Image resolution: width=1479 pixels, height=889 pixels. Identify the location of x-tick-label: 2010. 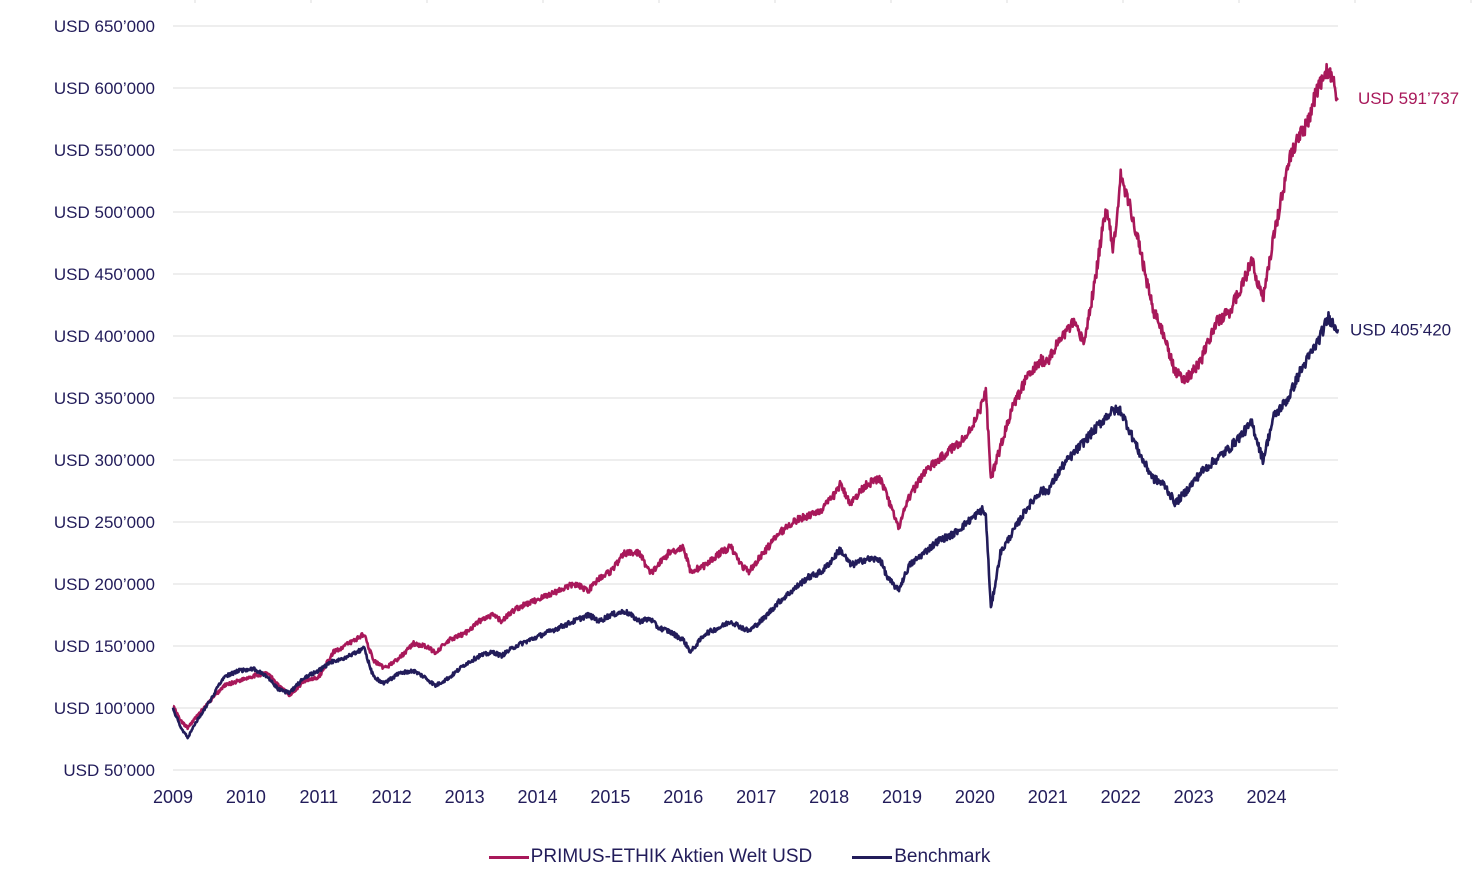
(246, 797).